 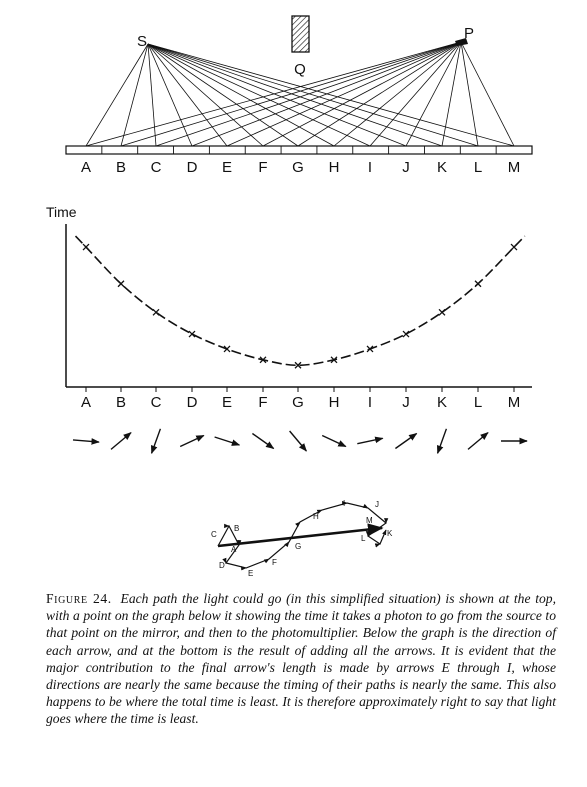 I want to click on x-tick-label: M, so click(x=514, y=402).